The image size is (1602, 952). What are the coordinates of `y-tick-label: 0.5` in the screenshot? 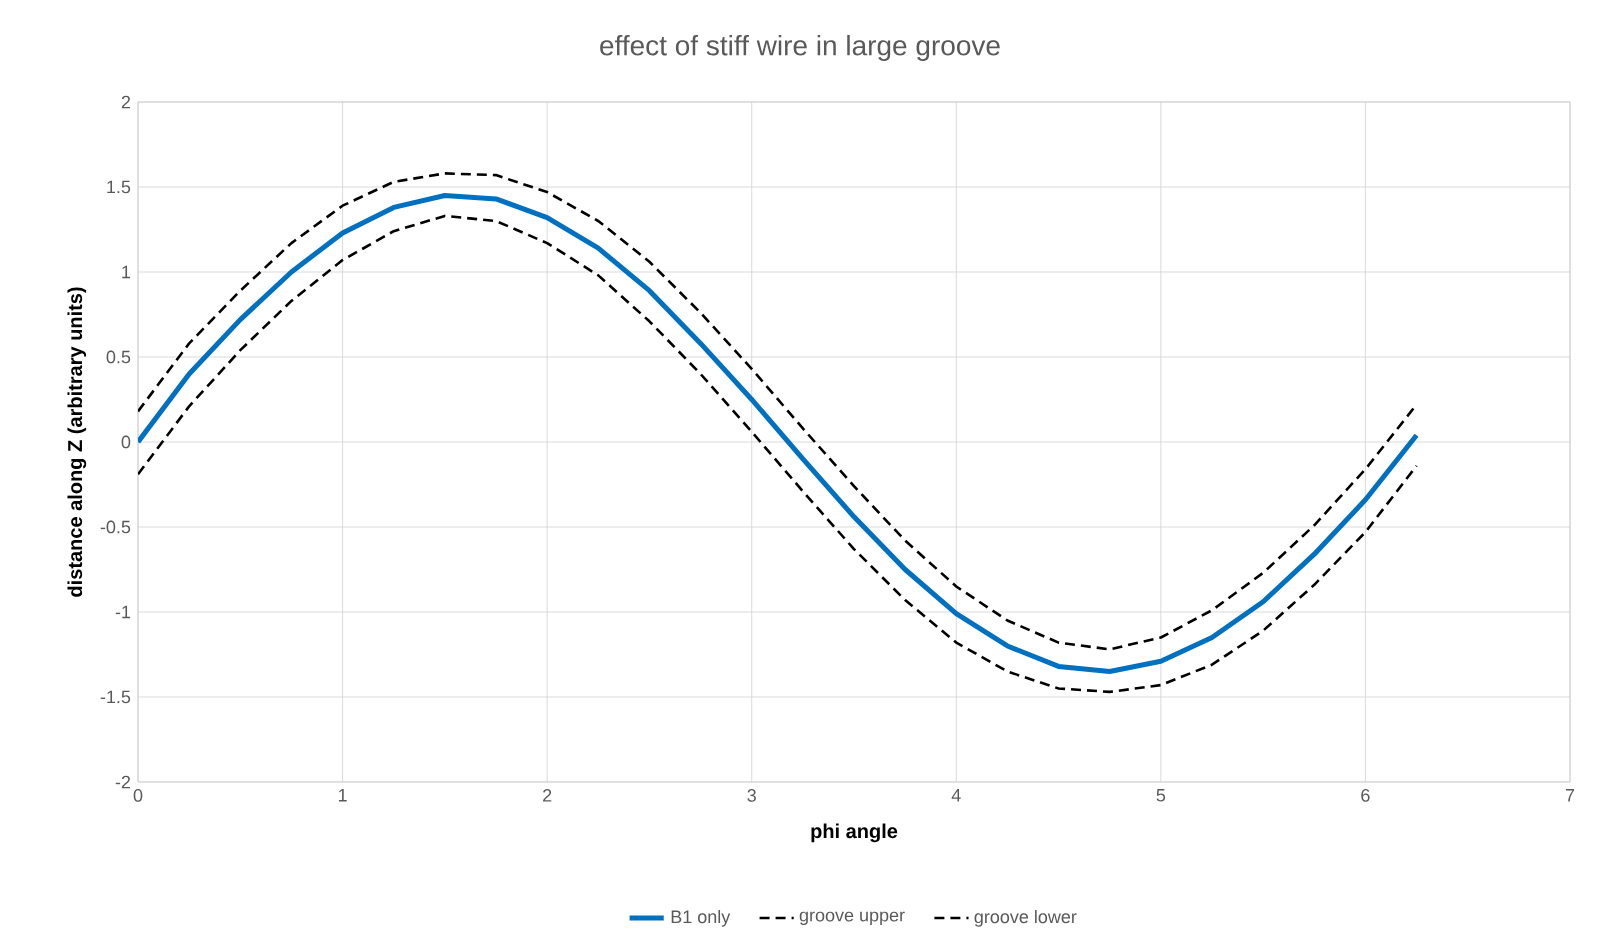 It's located at (118, 357).